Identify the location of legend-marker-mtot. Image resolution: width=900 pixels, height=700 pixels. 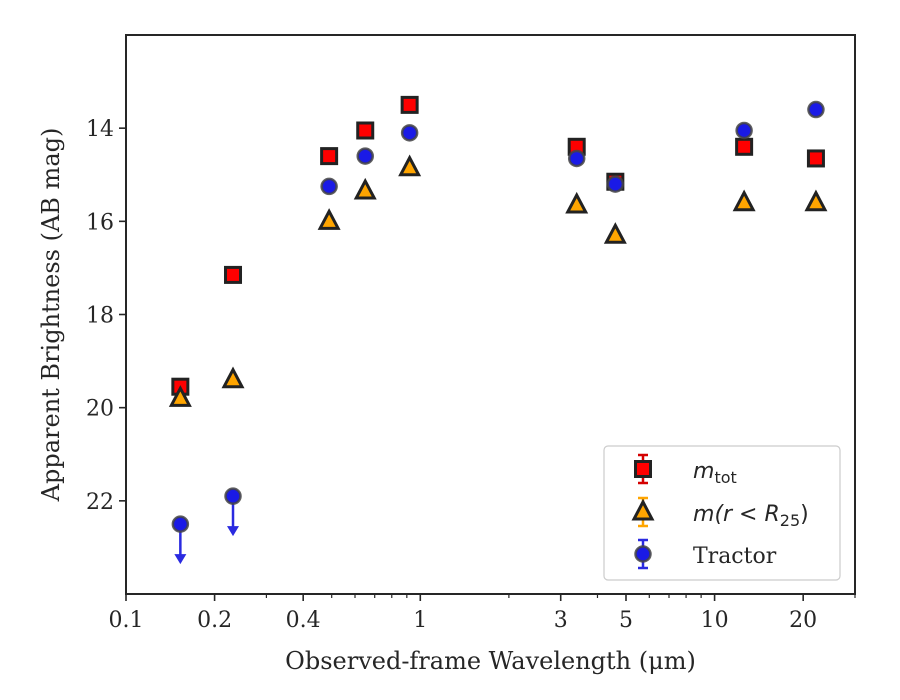
(643, 469).